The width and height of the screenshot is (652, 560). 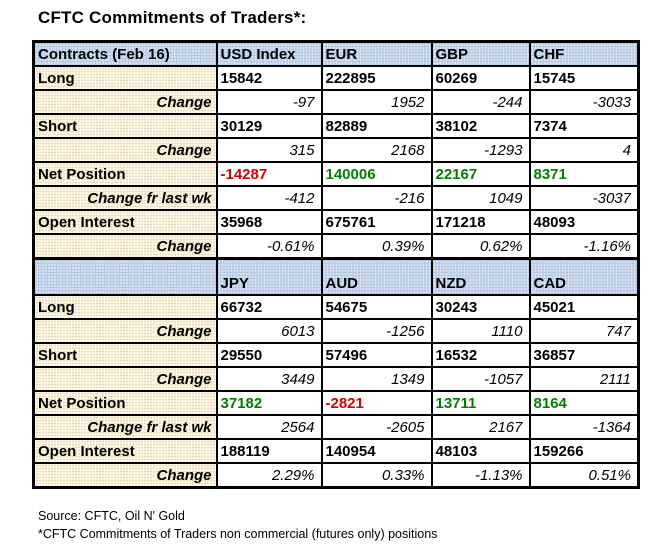 What do you see at coordinates (376, 150) in the screenshot?
I see `cell-value: 2168` at bounding box center [376, 150].